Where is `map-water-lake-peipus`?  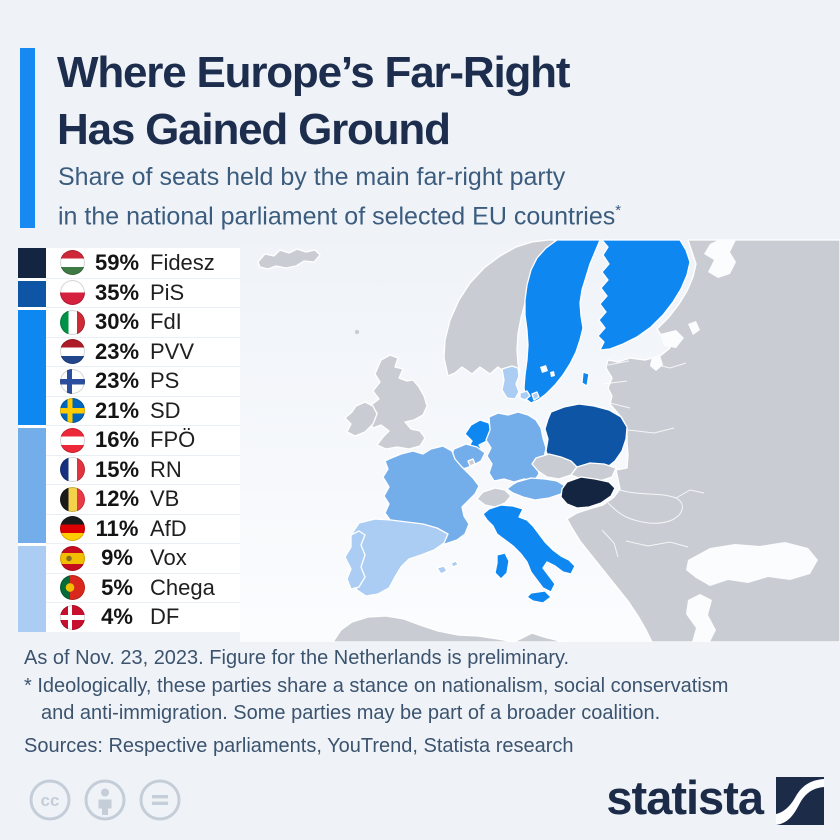 map-water-lake-peipus is located at coordinates (656, 363).